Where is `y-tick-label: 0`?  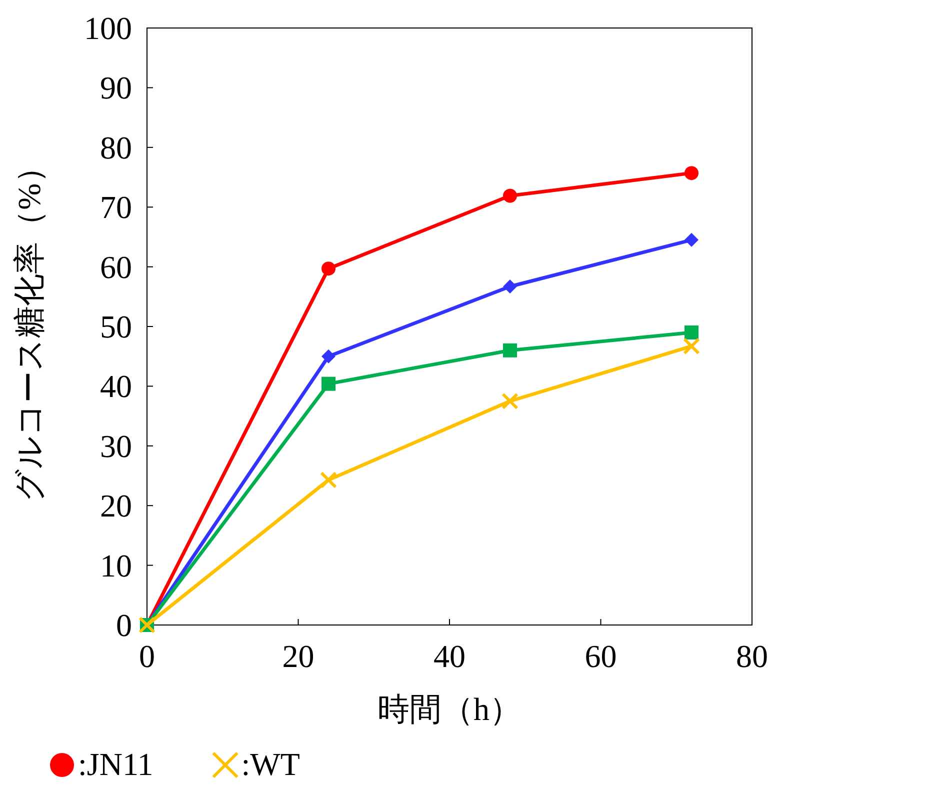 y-tick-label: 0 is located at coordinates (124, 625).